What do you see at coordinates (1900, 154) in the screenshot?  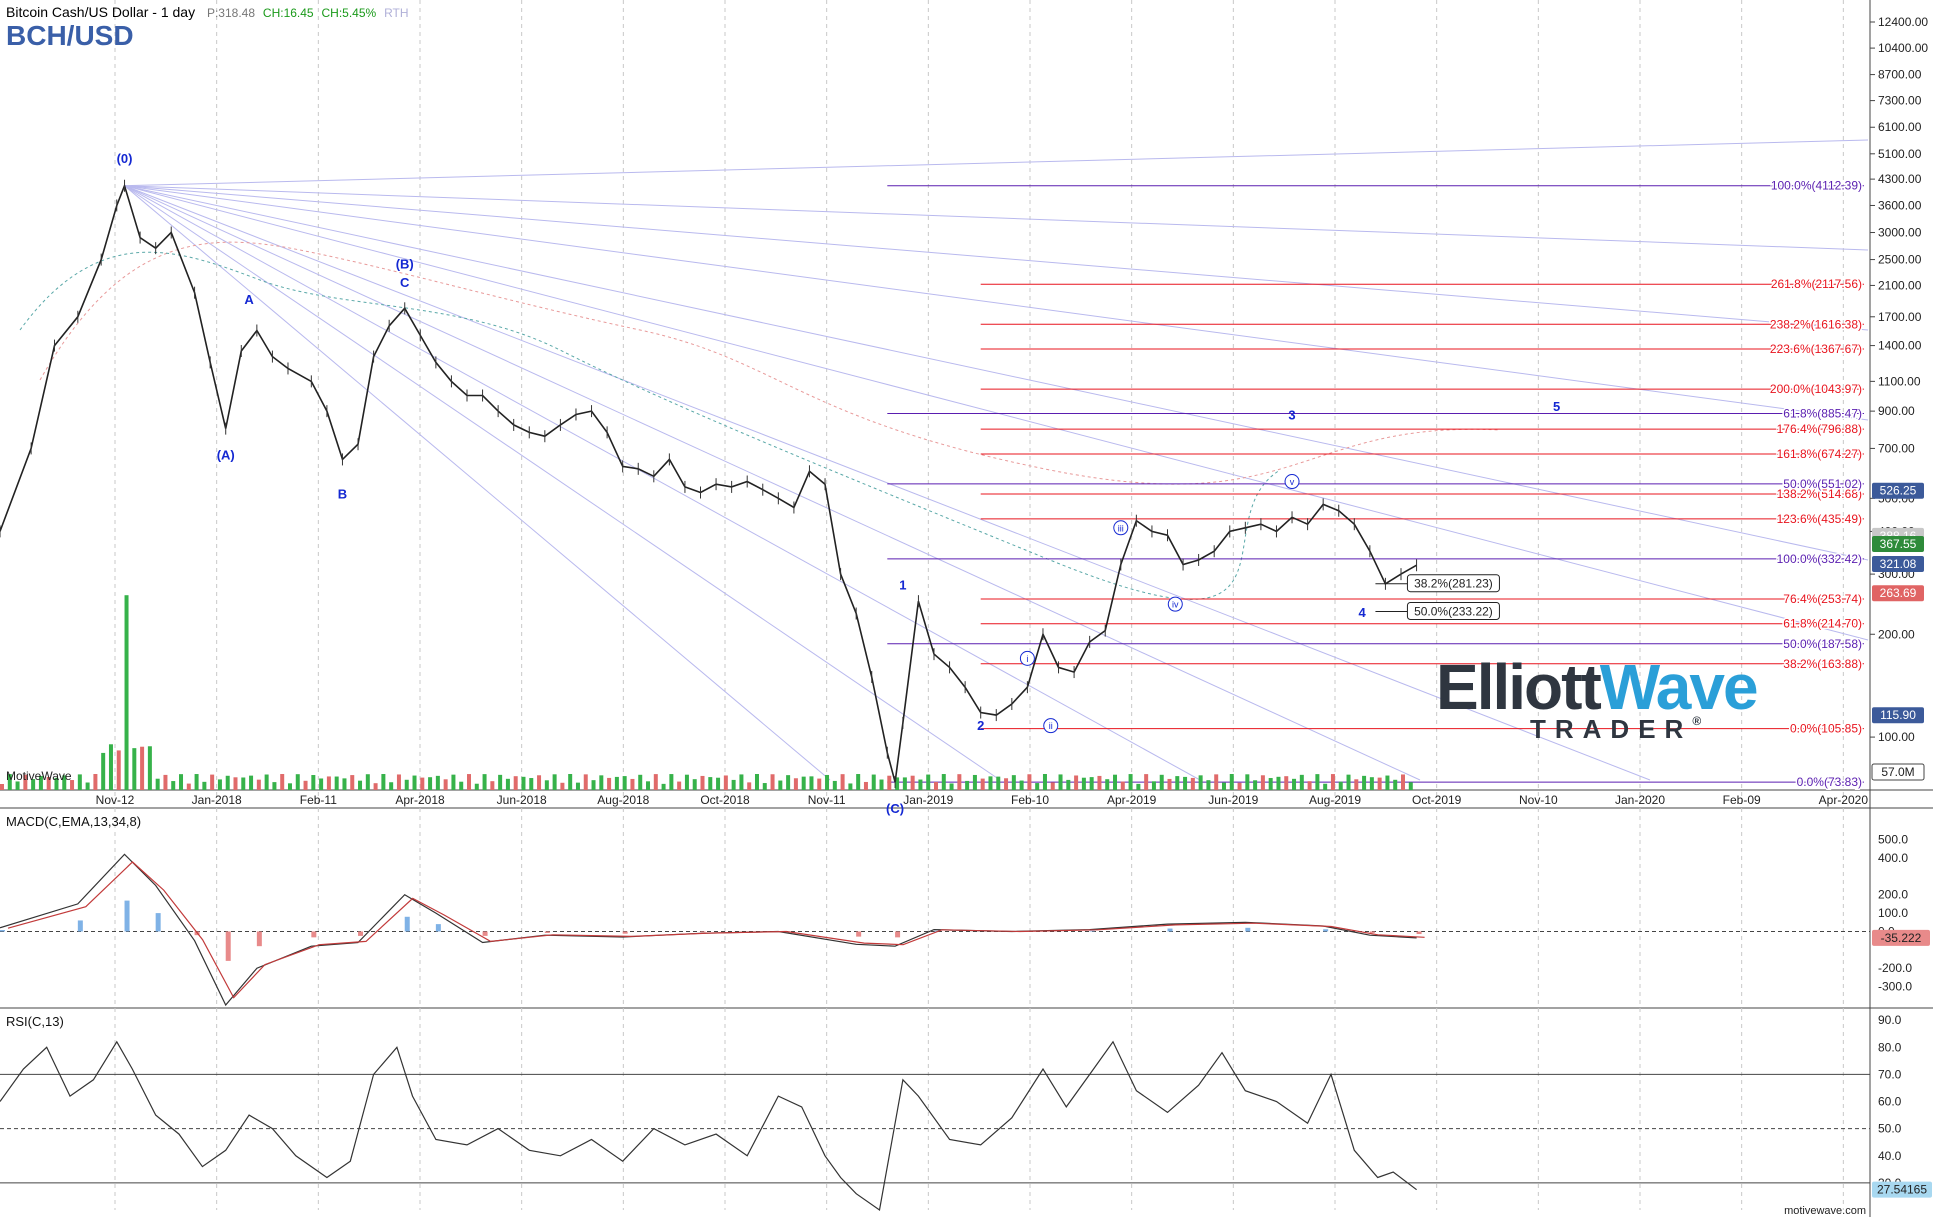 I see `y-tick-label: 5100.00` at bounding box center [1900, 154].